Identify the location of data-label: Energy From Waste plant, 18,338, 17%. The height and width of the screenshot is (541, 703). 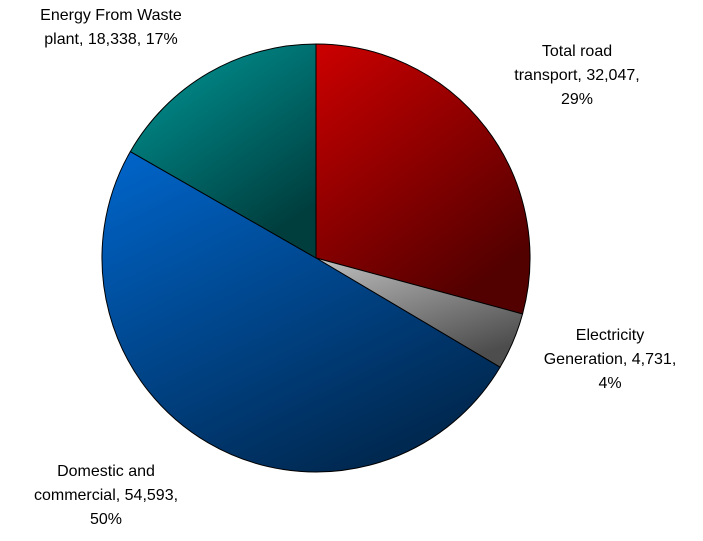
(111, 27).